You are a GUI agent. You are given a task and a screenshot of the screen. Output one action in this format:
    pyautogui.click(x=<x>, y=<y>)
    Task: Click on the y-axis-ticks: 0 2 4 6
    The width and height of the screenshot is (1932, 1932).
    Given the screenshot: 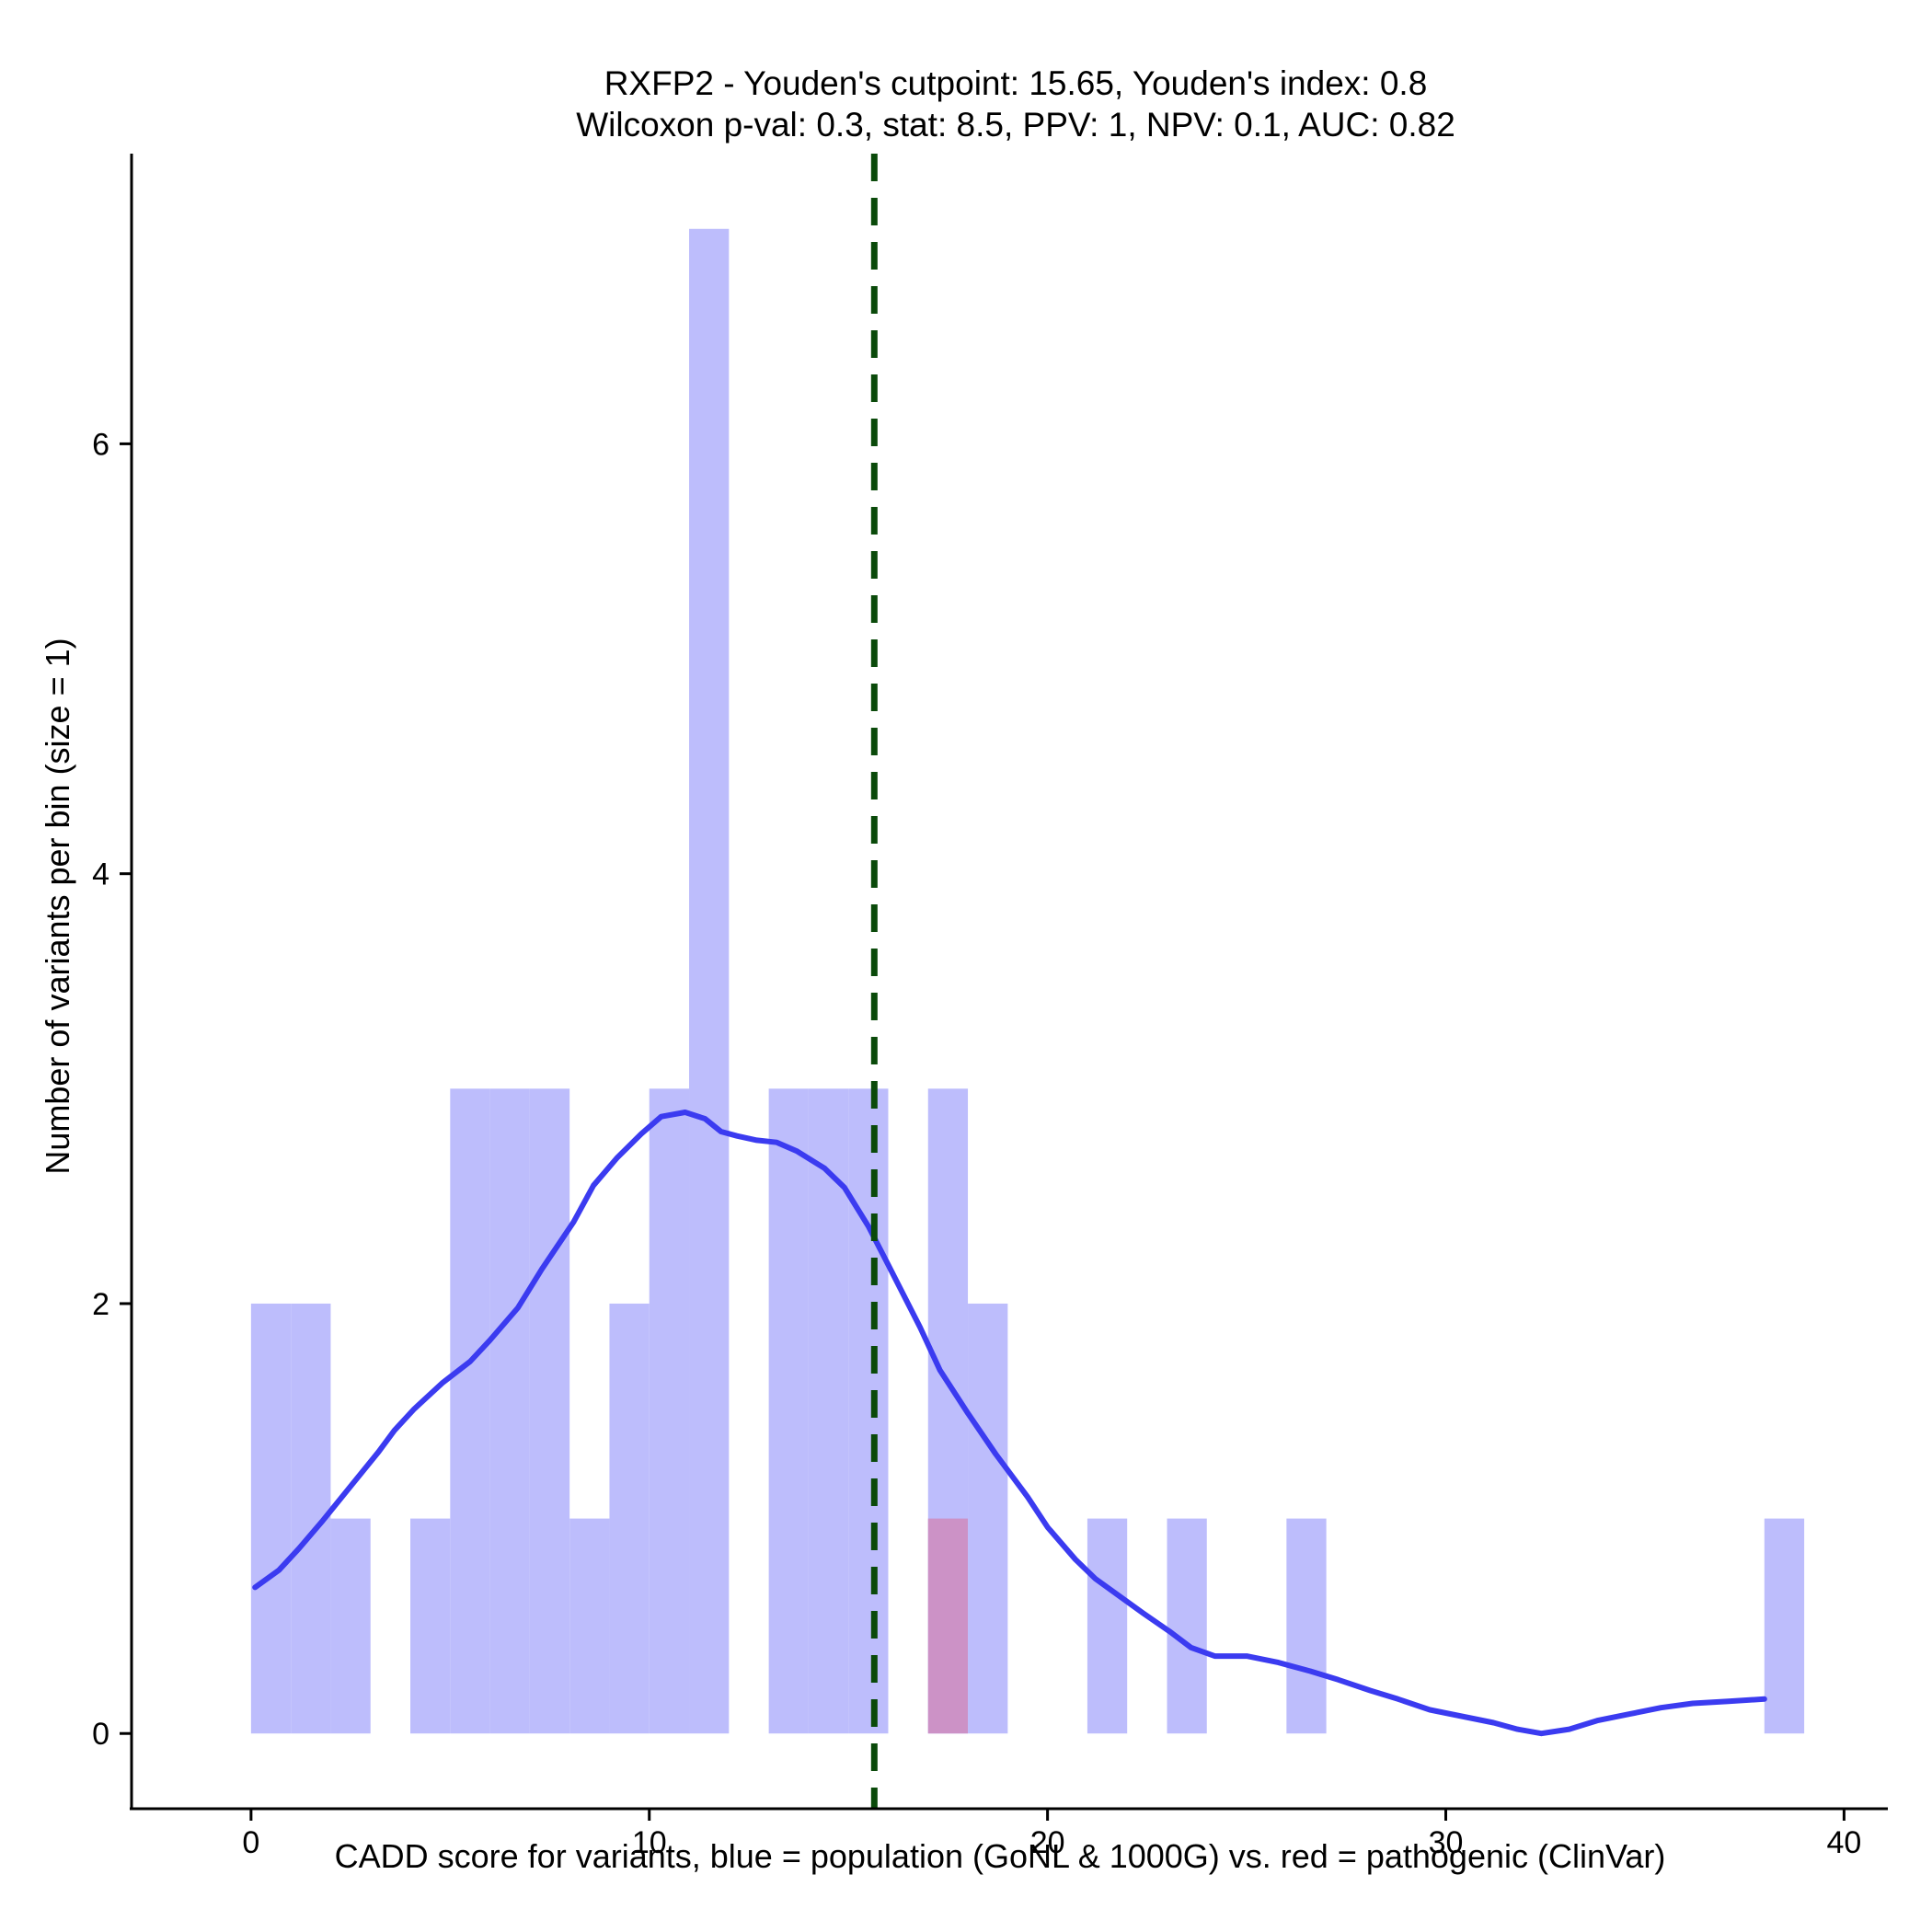 What is the action you would take?
    pyautogui.click(x=112, y=1089)
    